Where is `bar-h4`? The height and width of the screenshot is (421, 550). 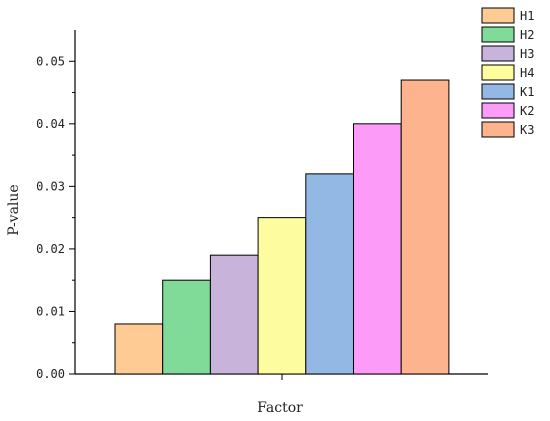
bar-h4 is located at coordinates (282, 296).